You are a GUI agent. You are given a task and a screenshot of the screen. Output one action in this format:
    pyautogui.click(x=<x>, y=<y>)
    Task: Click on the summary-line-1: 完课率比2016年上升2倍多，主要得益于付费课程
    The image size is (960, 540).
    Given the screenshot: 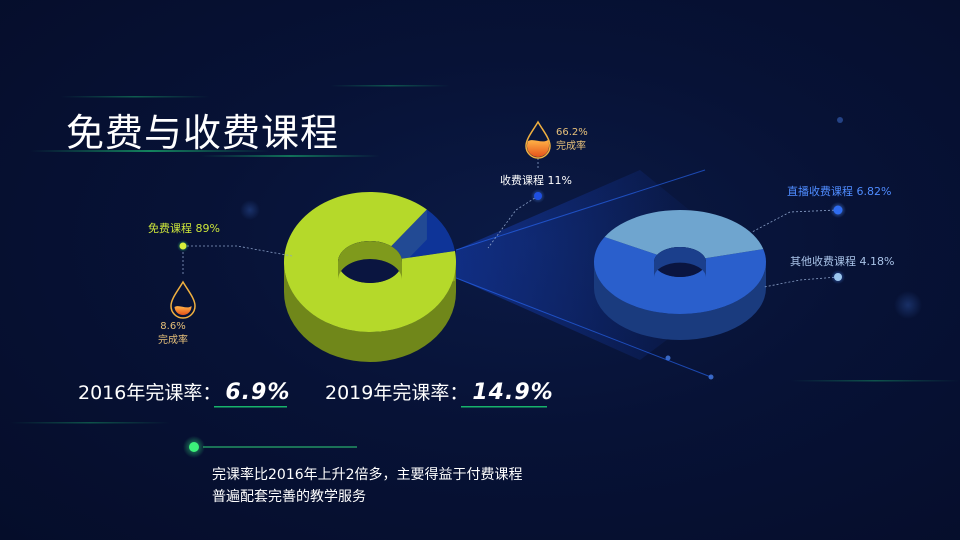 What is the action you would take?
    pyautogui.click(x=367, y=475)
    